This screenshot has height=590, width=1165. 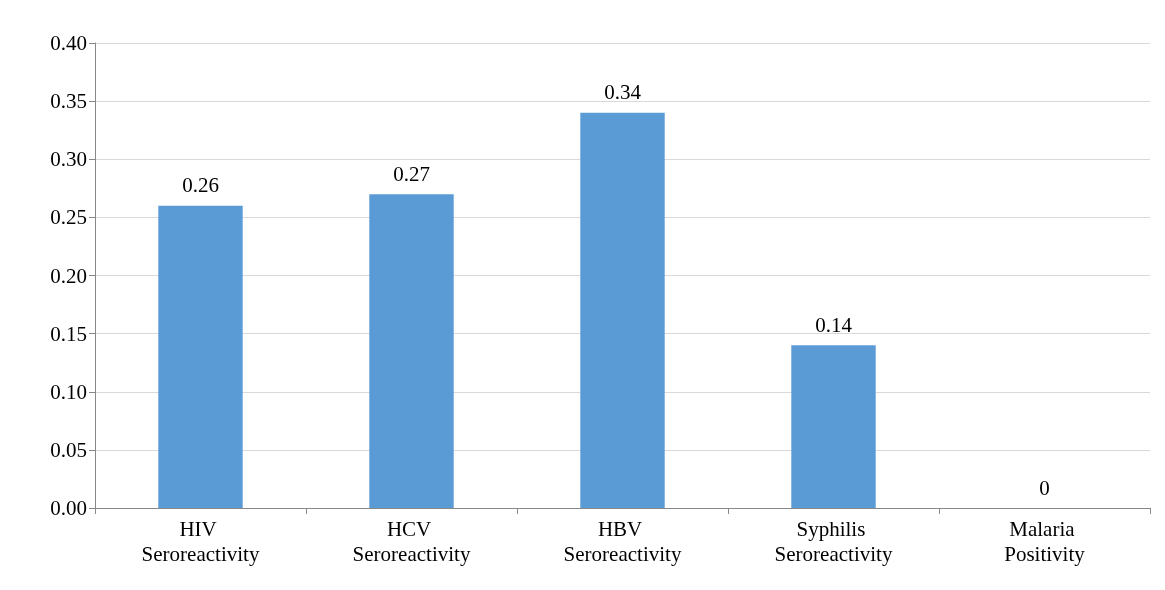 I want to click on data-label: 0.26, so click(x=200, y=185).